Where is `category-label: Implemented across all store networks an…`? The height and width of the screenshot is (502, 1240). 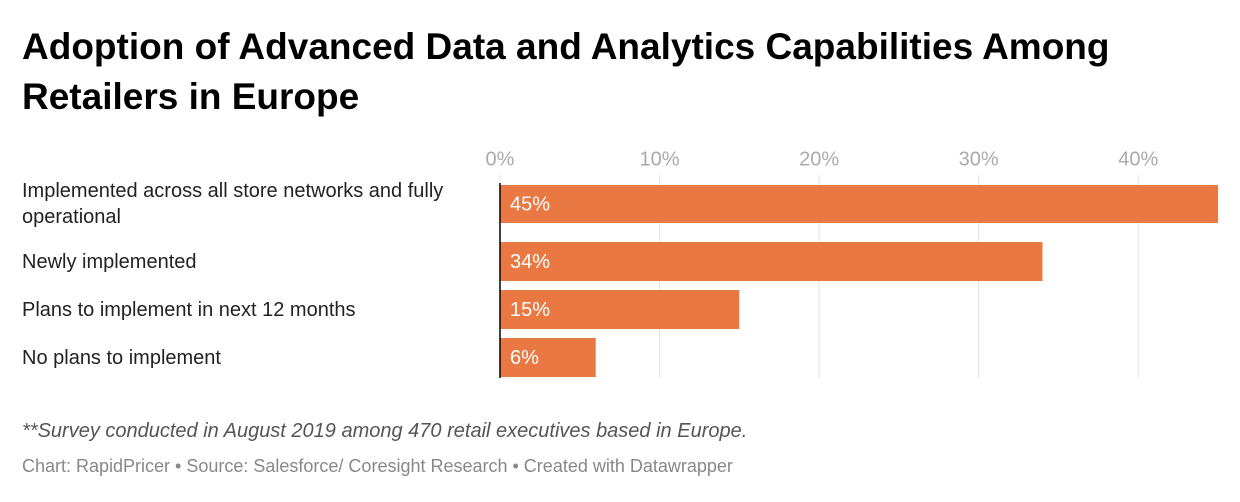 category-label: Implemented across all store networks an… is located at coordinates (233, 204).